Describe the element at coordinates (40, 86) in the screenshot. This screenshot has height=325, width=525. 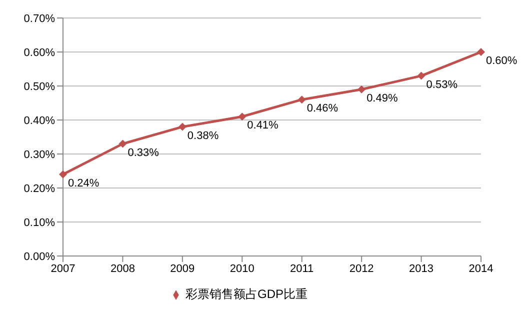
I see `y-tick-label: 0.50%` at that location.